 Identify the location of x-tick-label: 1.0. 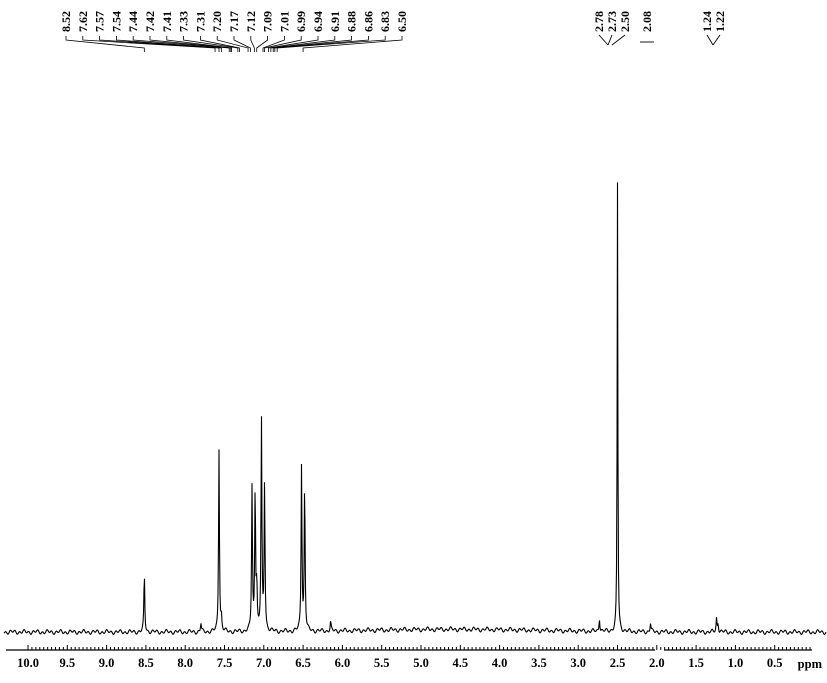
(736, 663).